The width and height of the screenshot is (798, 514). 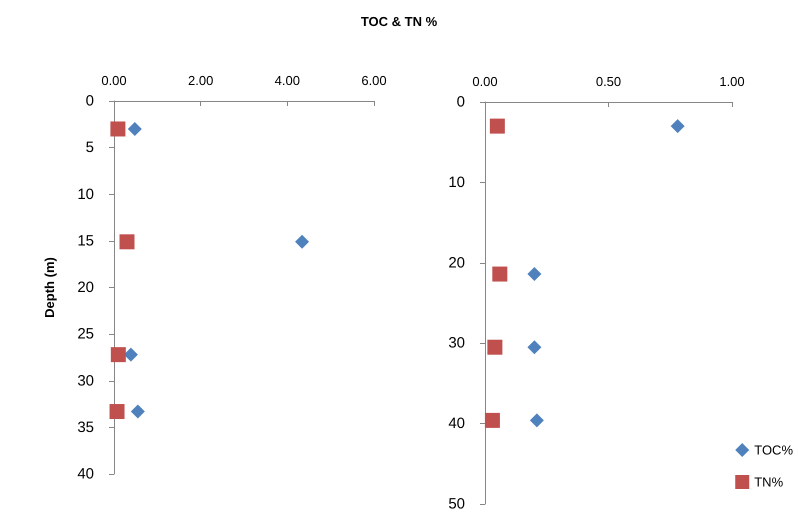 What do you see at coordinates (769, 482) in the screenshot?
I see `legend-label: TN%` at bounding box center [769, 482].